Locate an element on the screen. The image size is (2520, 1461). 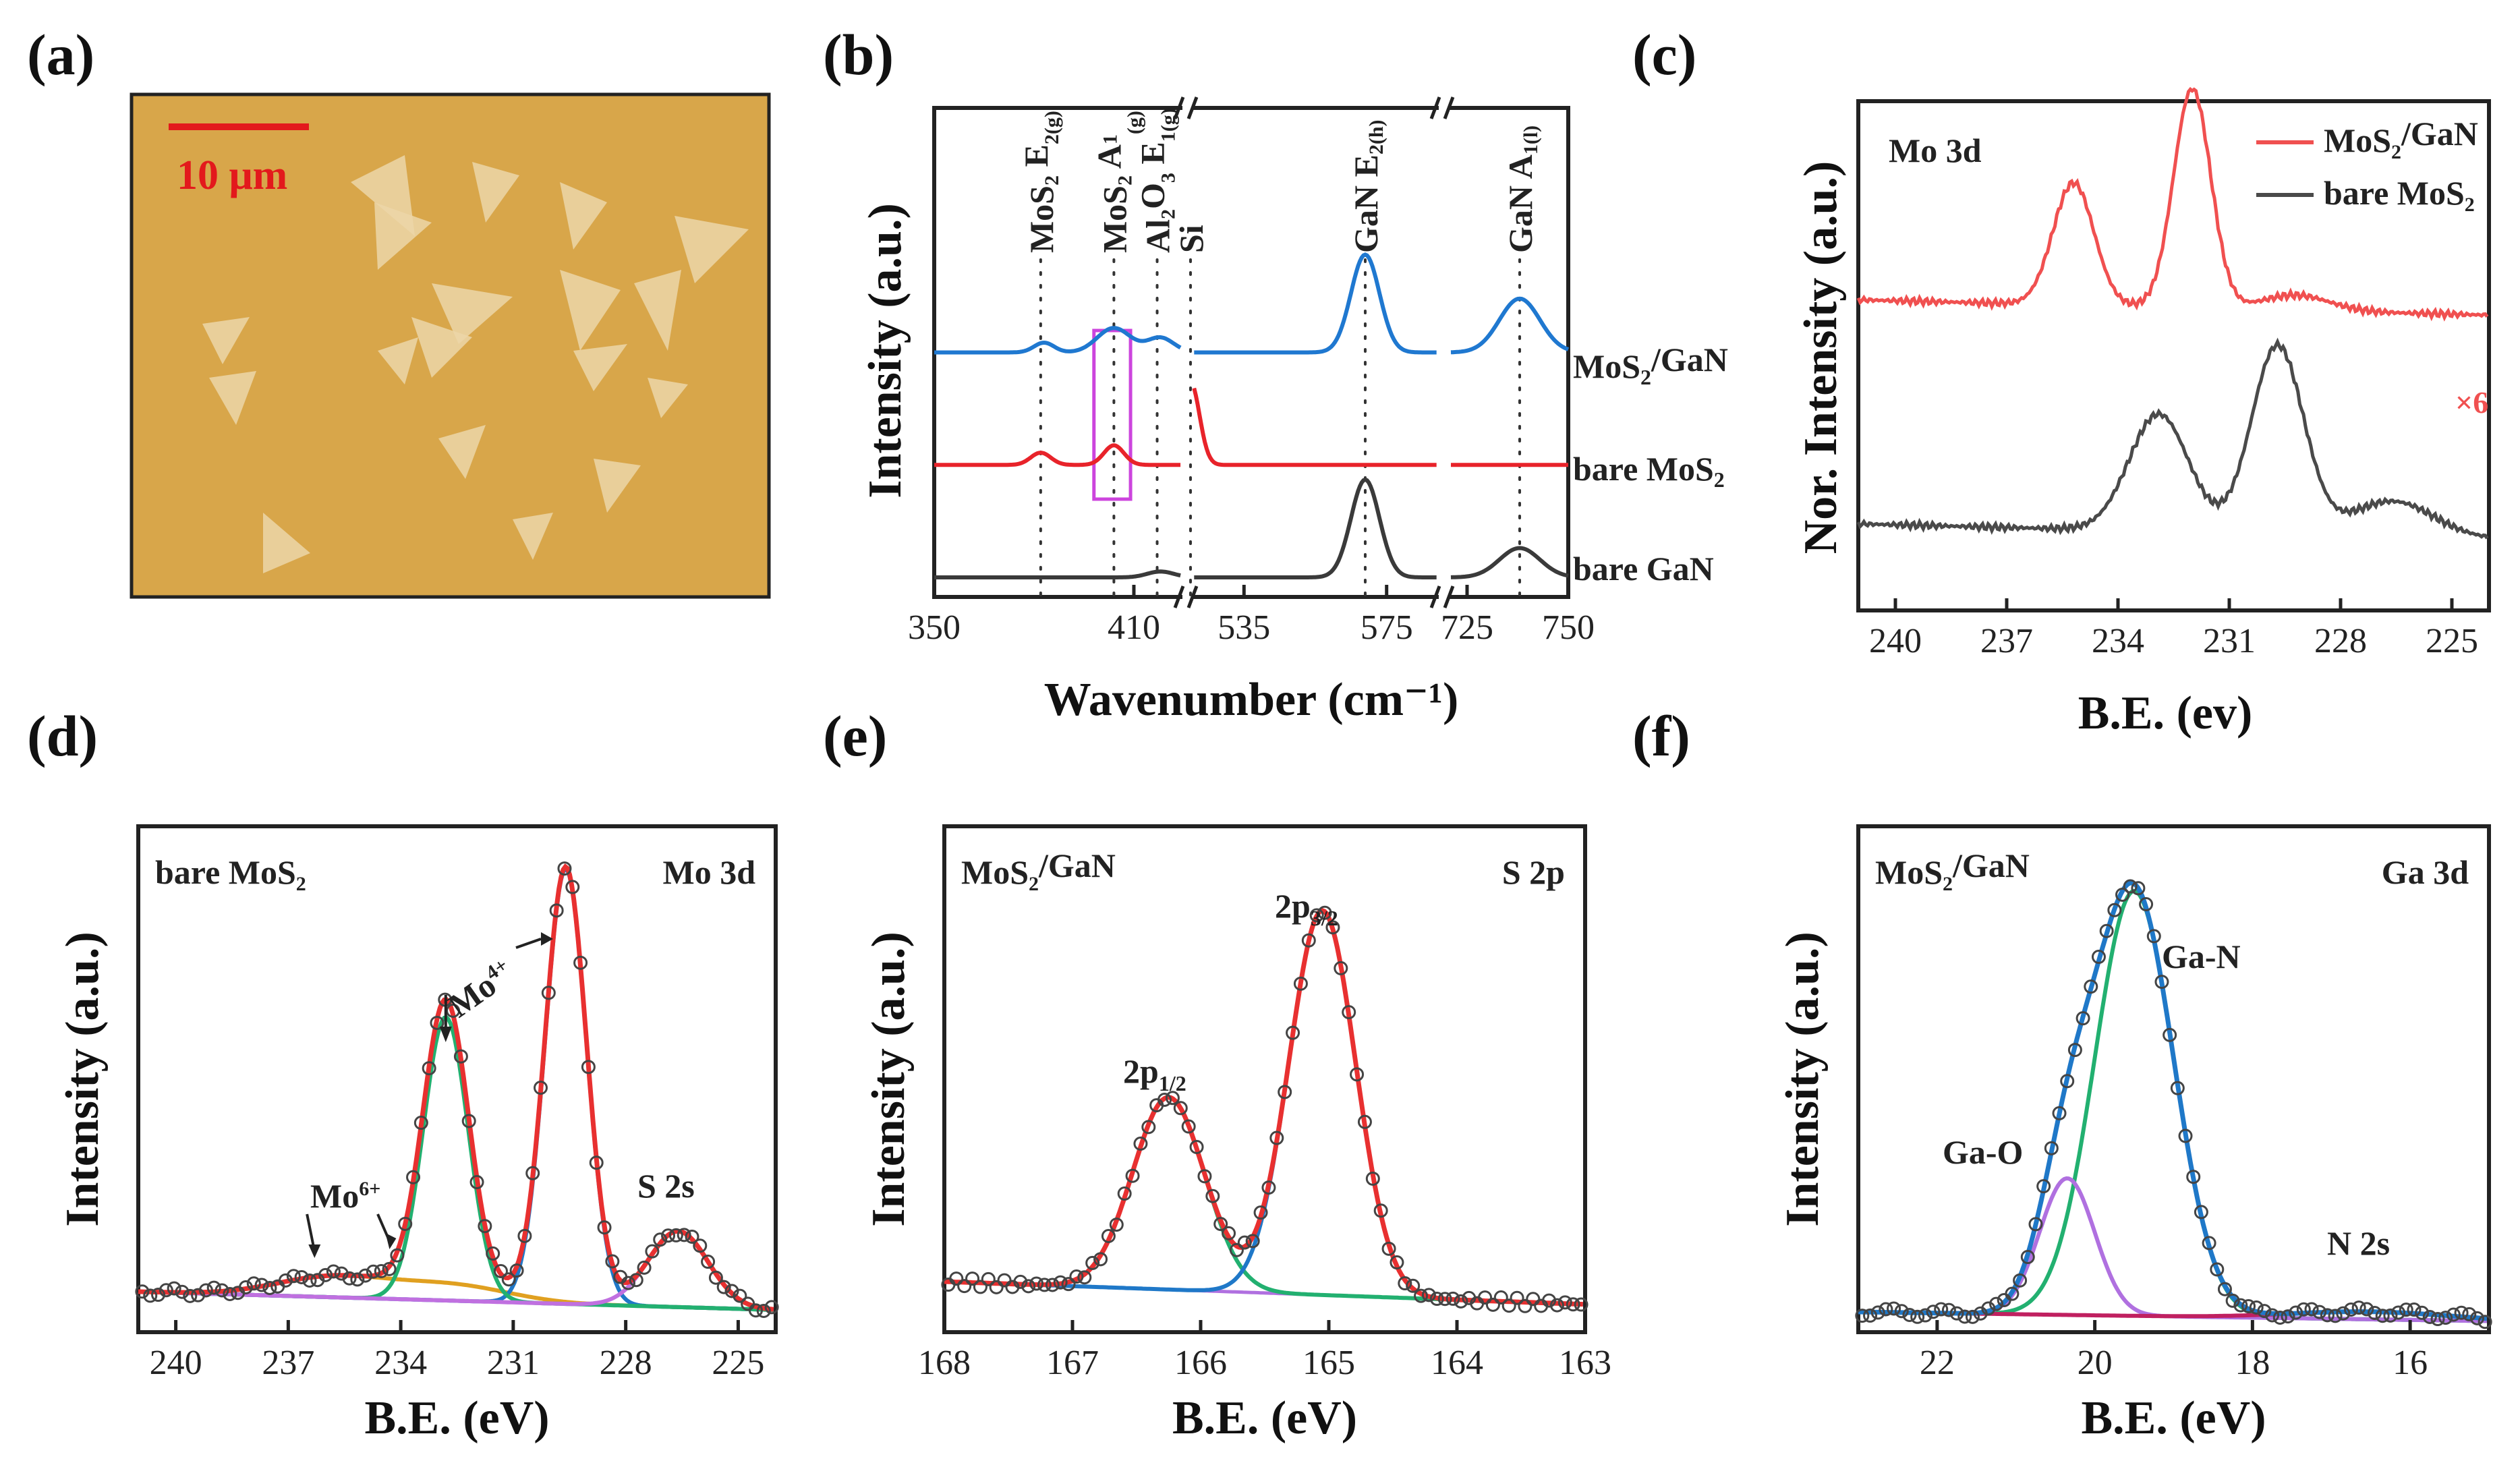
peak-label: MoS2 A1(g) is located at coordinates (1117, 182).